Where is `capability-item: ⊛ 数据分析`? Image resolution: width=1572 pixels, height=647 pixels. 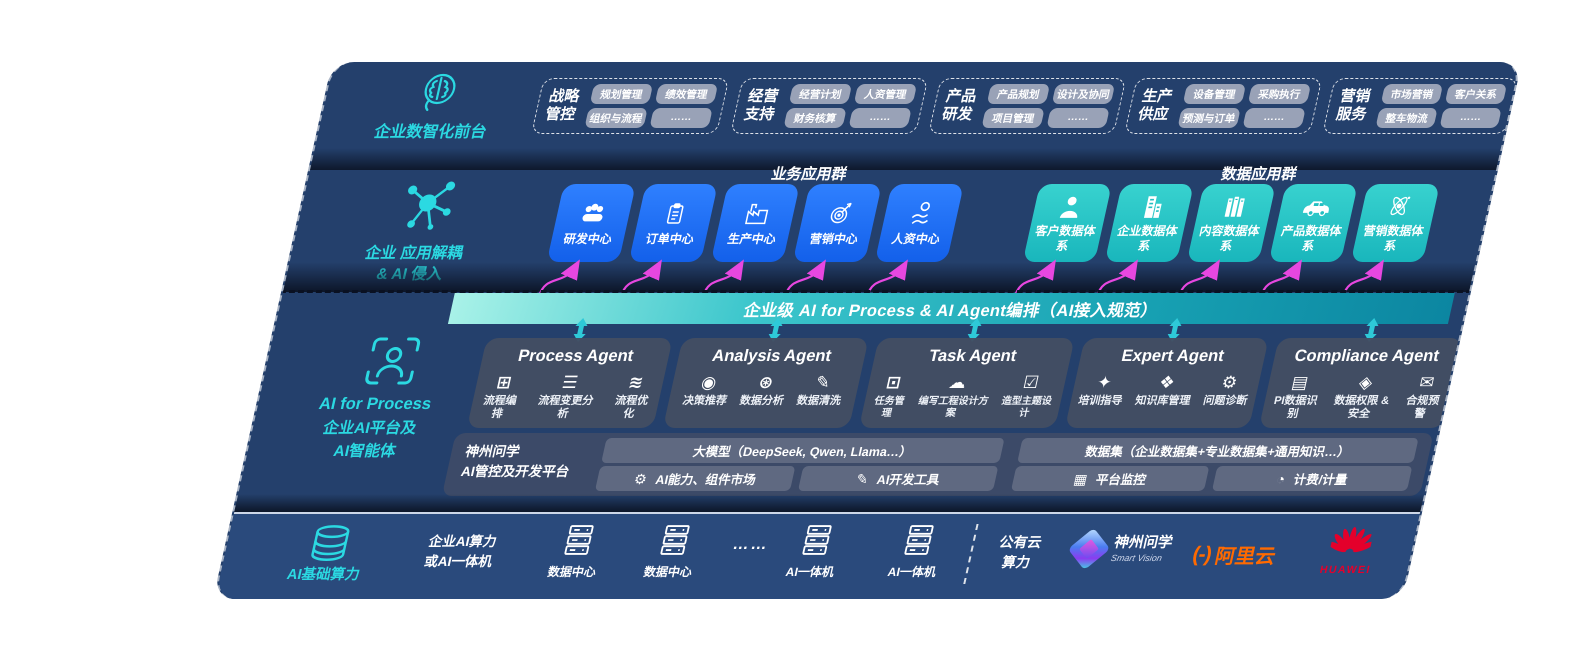 capability-item: ⊛ 数据分析 is located at coordinates (764, 390).